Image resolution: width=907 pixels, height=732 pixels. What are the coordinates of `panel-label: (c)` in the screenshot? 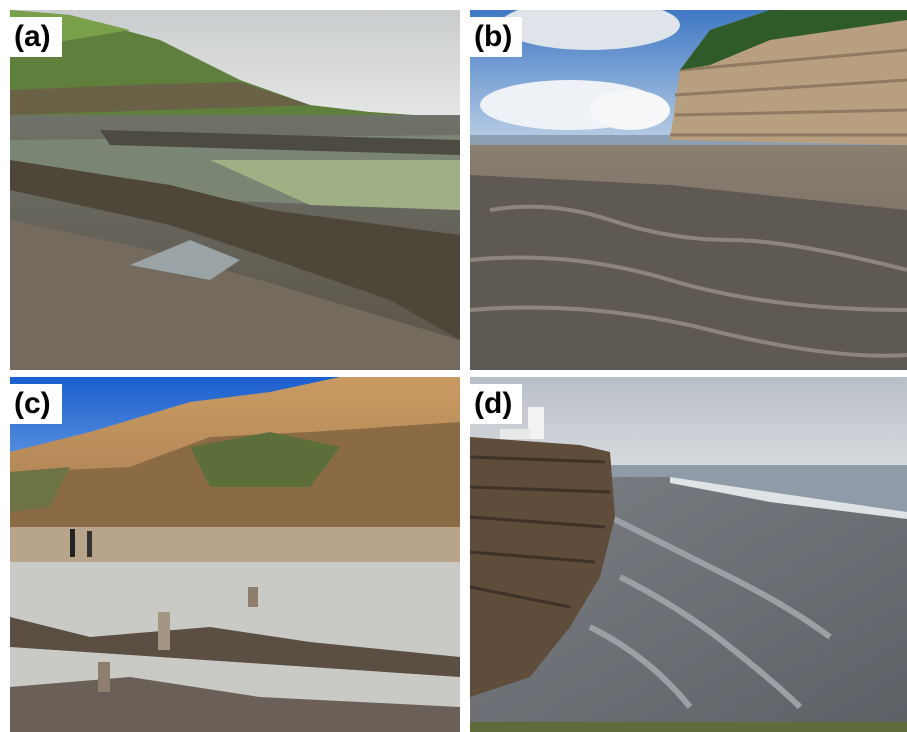 It's located at (32, 403).